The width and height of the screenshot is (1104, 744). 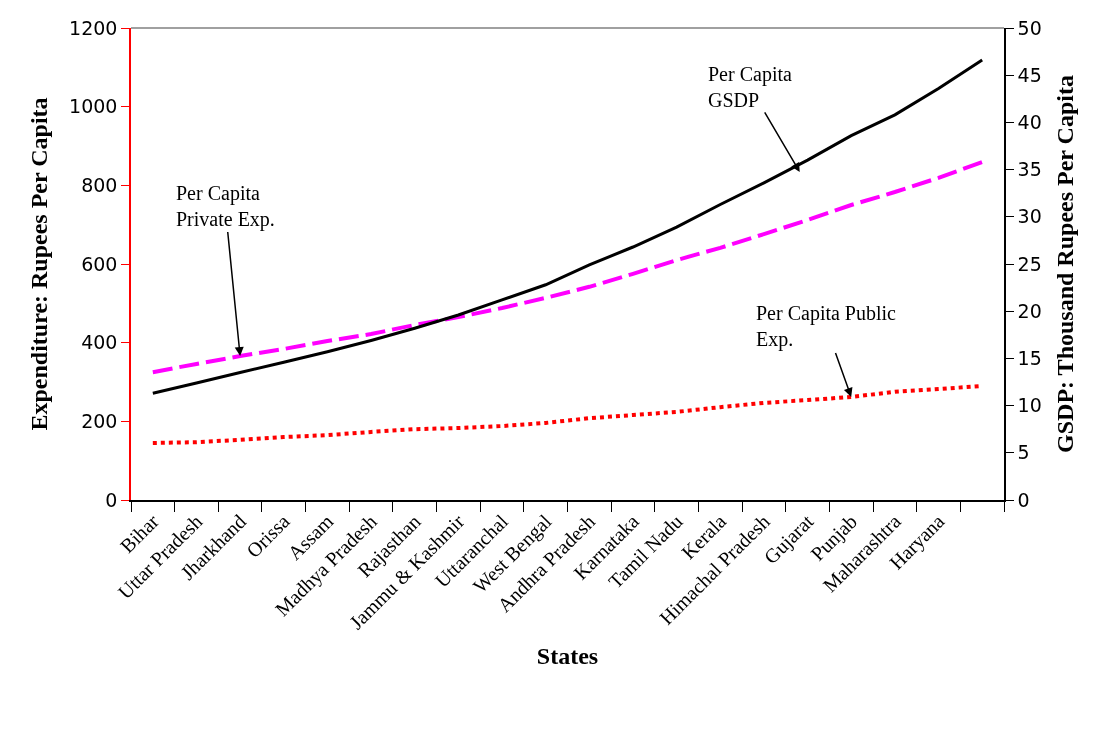 I want to click on y-tick-label: 0, so click(x=111, y=499).